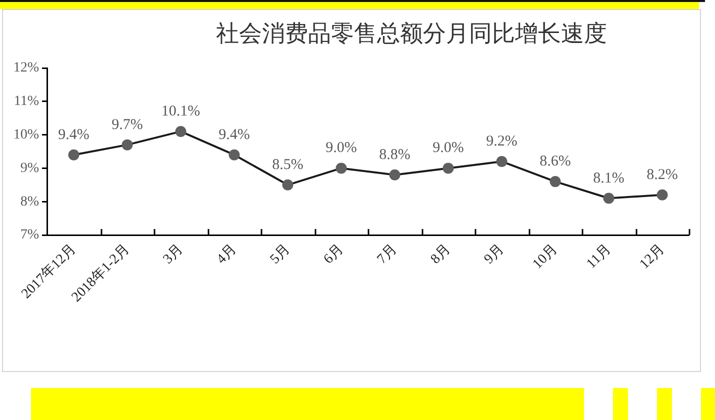 The image size is (715, 420). What do you see at coordinates (26, 134) in the screenshot?
I see `y-tick-label: 10%` at bounding box center [26, 134].